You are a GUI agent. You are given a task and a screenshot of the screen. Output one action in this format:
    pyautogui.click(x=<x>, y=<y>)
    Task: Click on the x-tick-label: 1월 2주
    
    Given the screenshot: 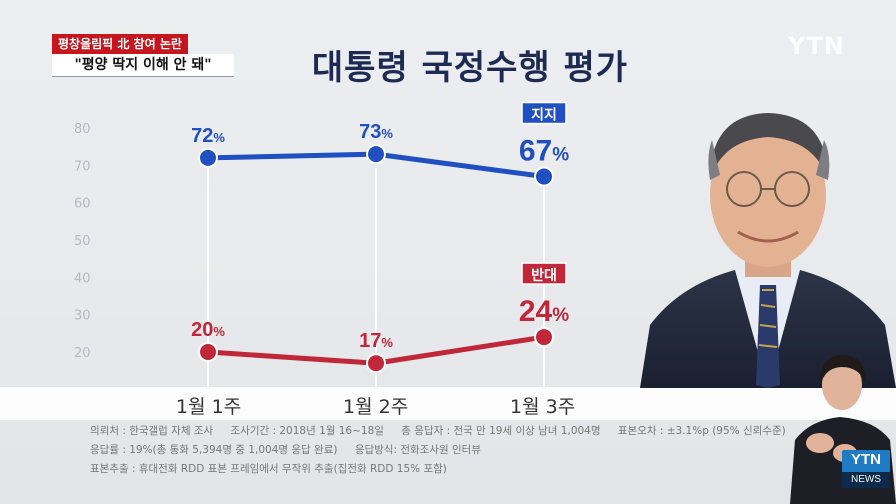 What is the action you would take?
    pyautogui.click(x=376, y=407)
    